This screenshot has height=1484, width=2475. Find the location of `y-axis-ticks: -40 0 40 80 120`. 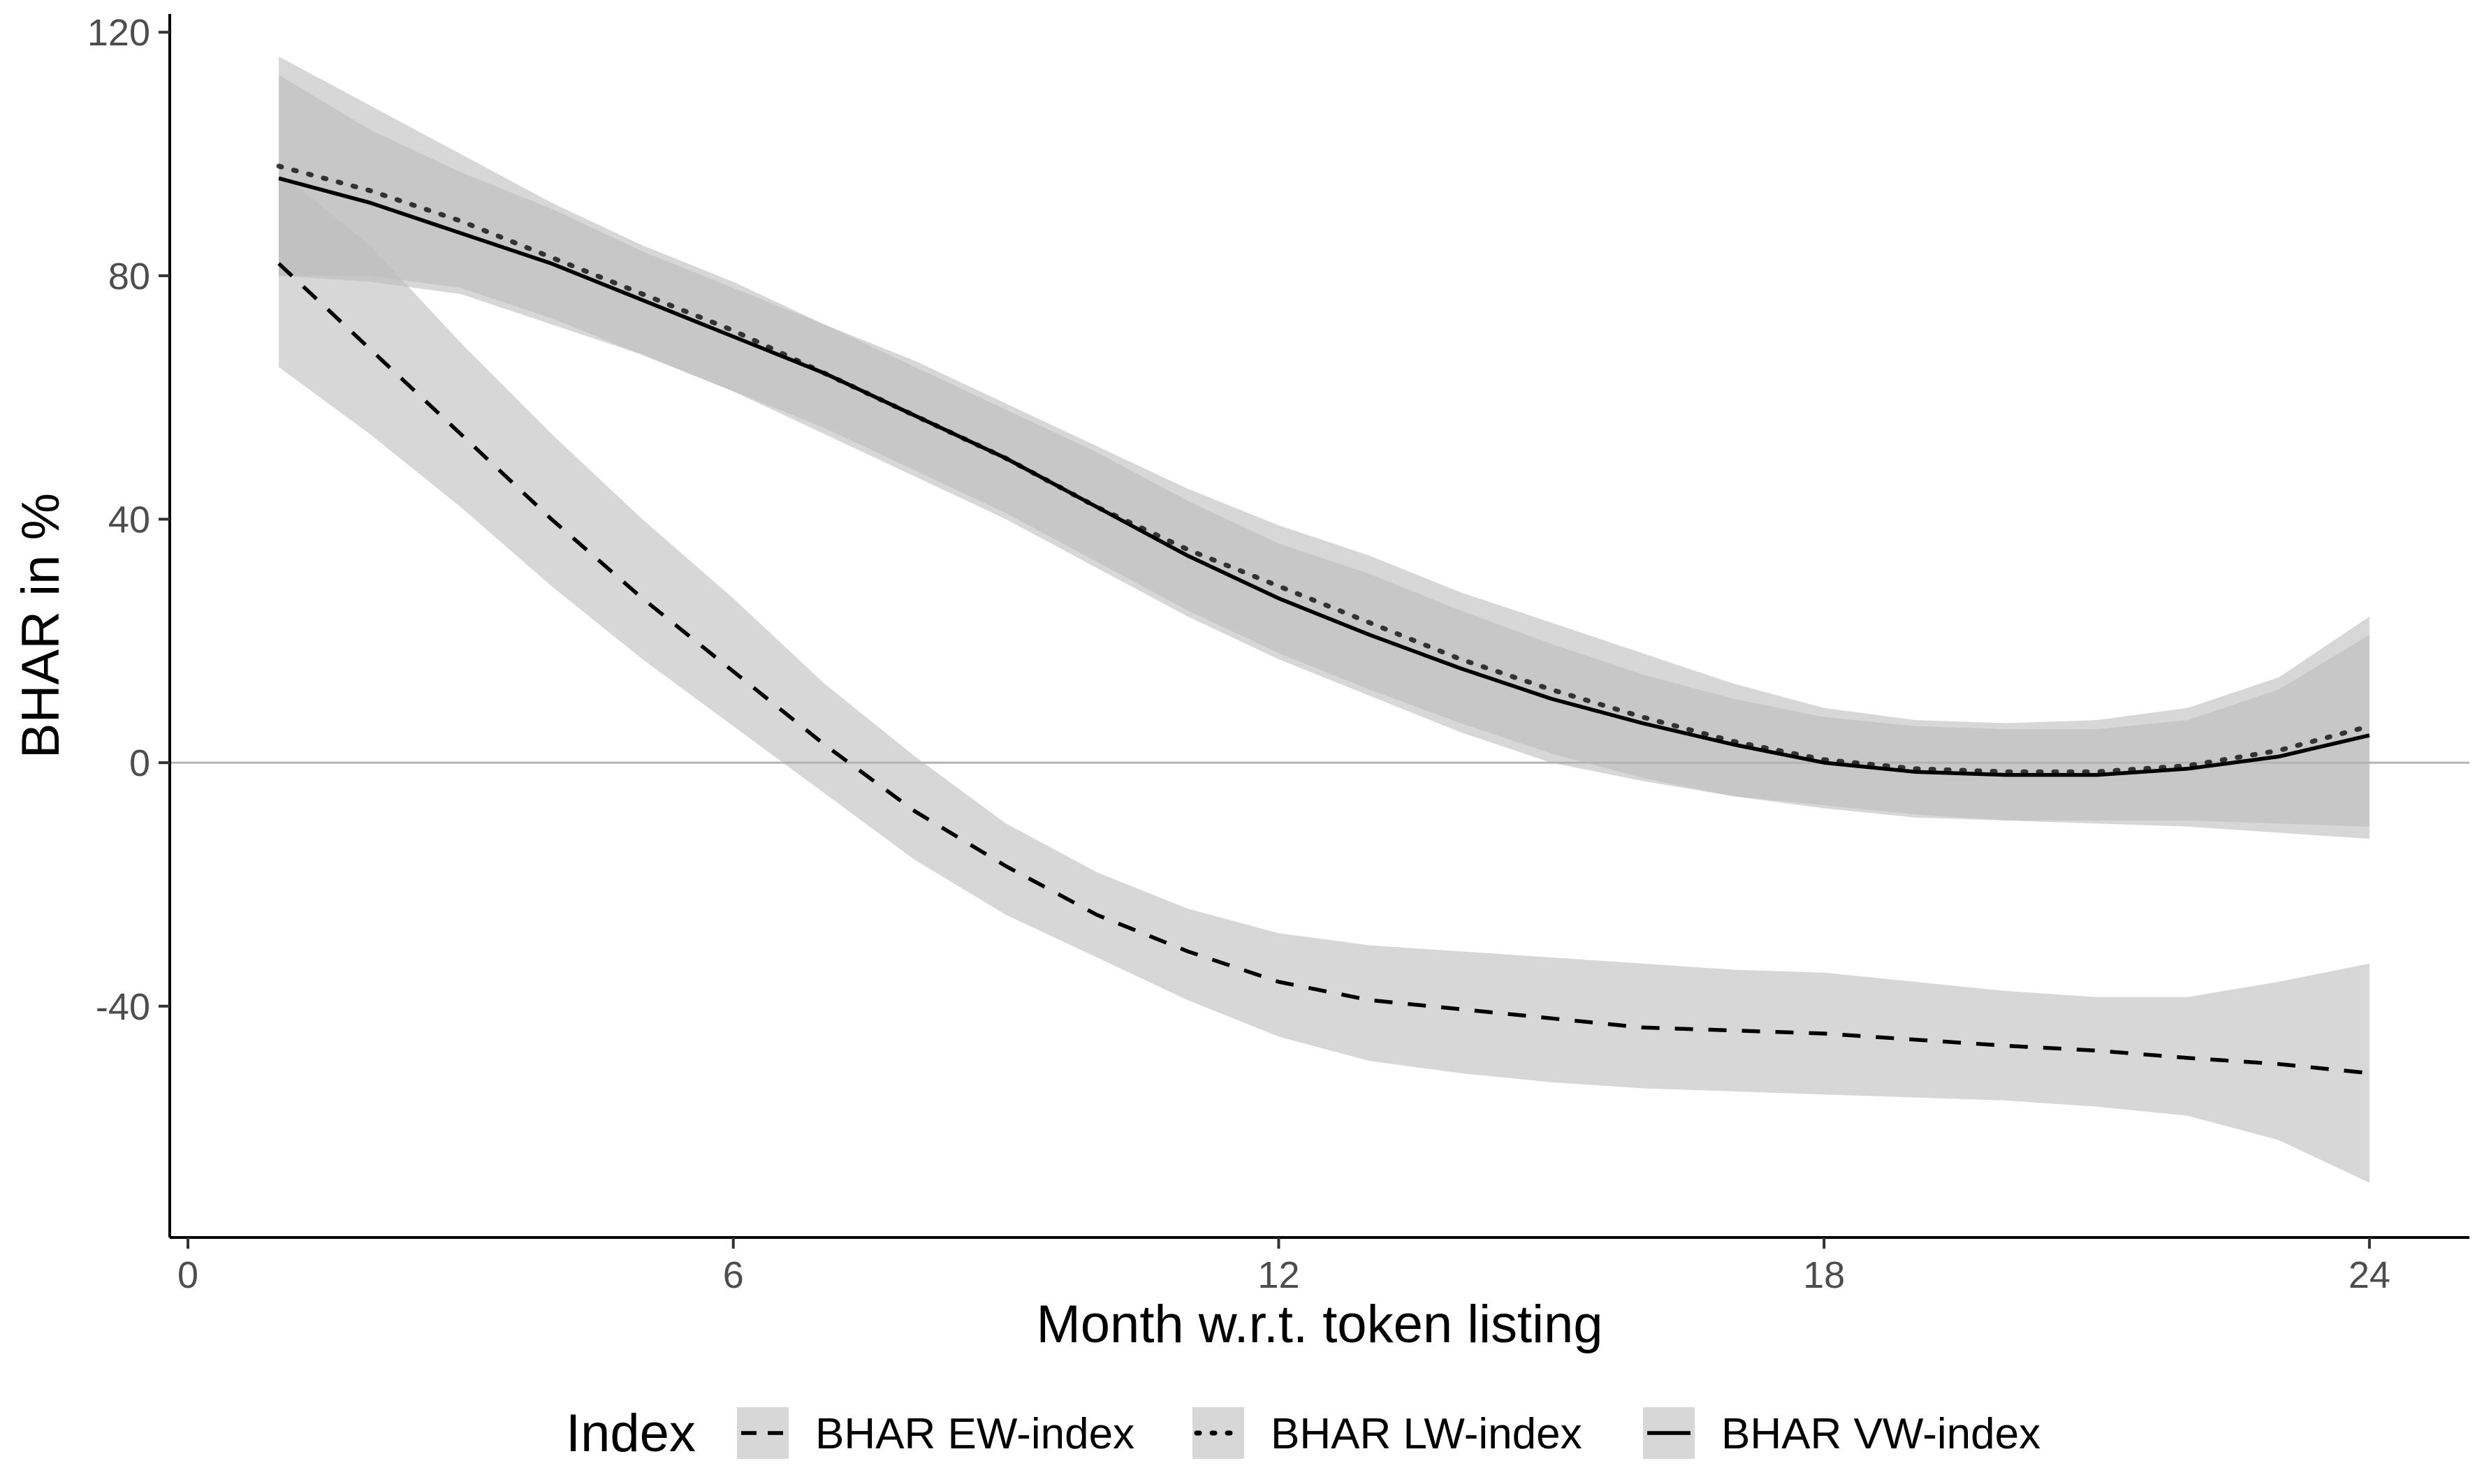

y-axis-ticks: -40 0 40 80 120 is located at coordinates (128, 520).